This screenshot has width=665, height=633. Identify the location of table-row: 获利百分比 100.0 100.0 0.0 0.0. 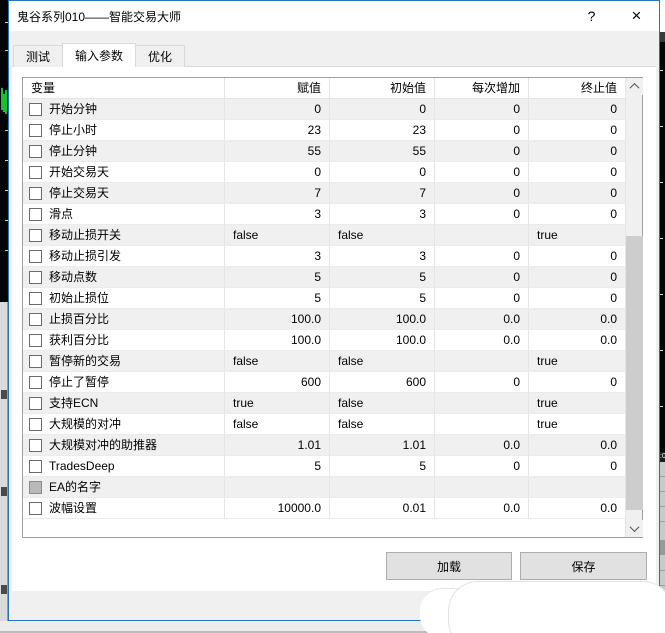
(324, 340).